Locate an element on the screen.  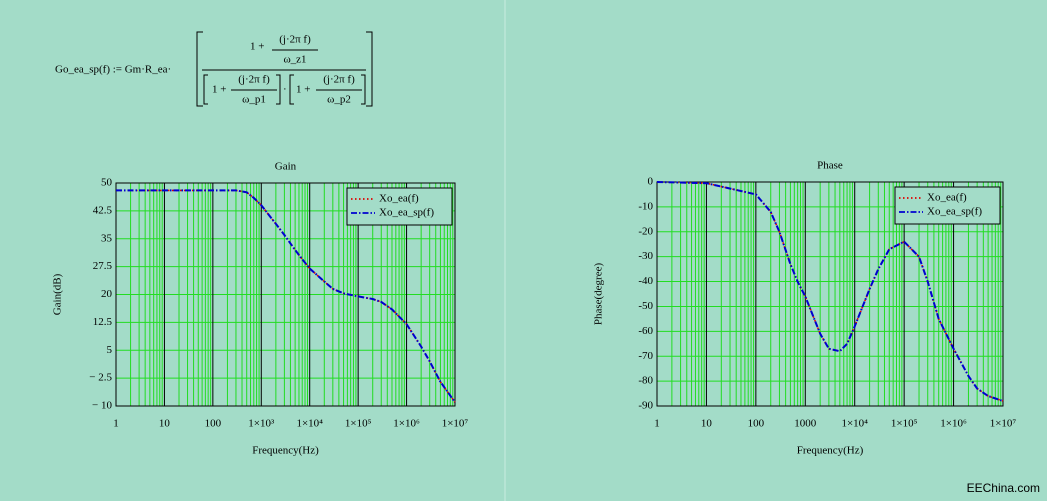
y-tick-label: 20 is located at coordinates (107, 294).